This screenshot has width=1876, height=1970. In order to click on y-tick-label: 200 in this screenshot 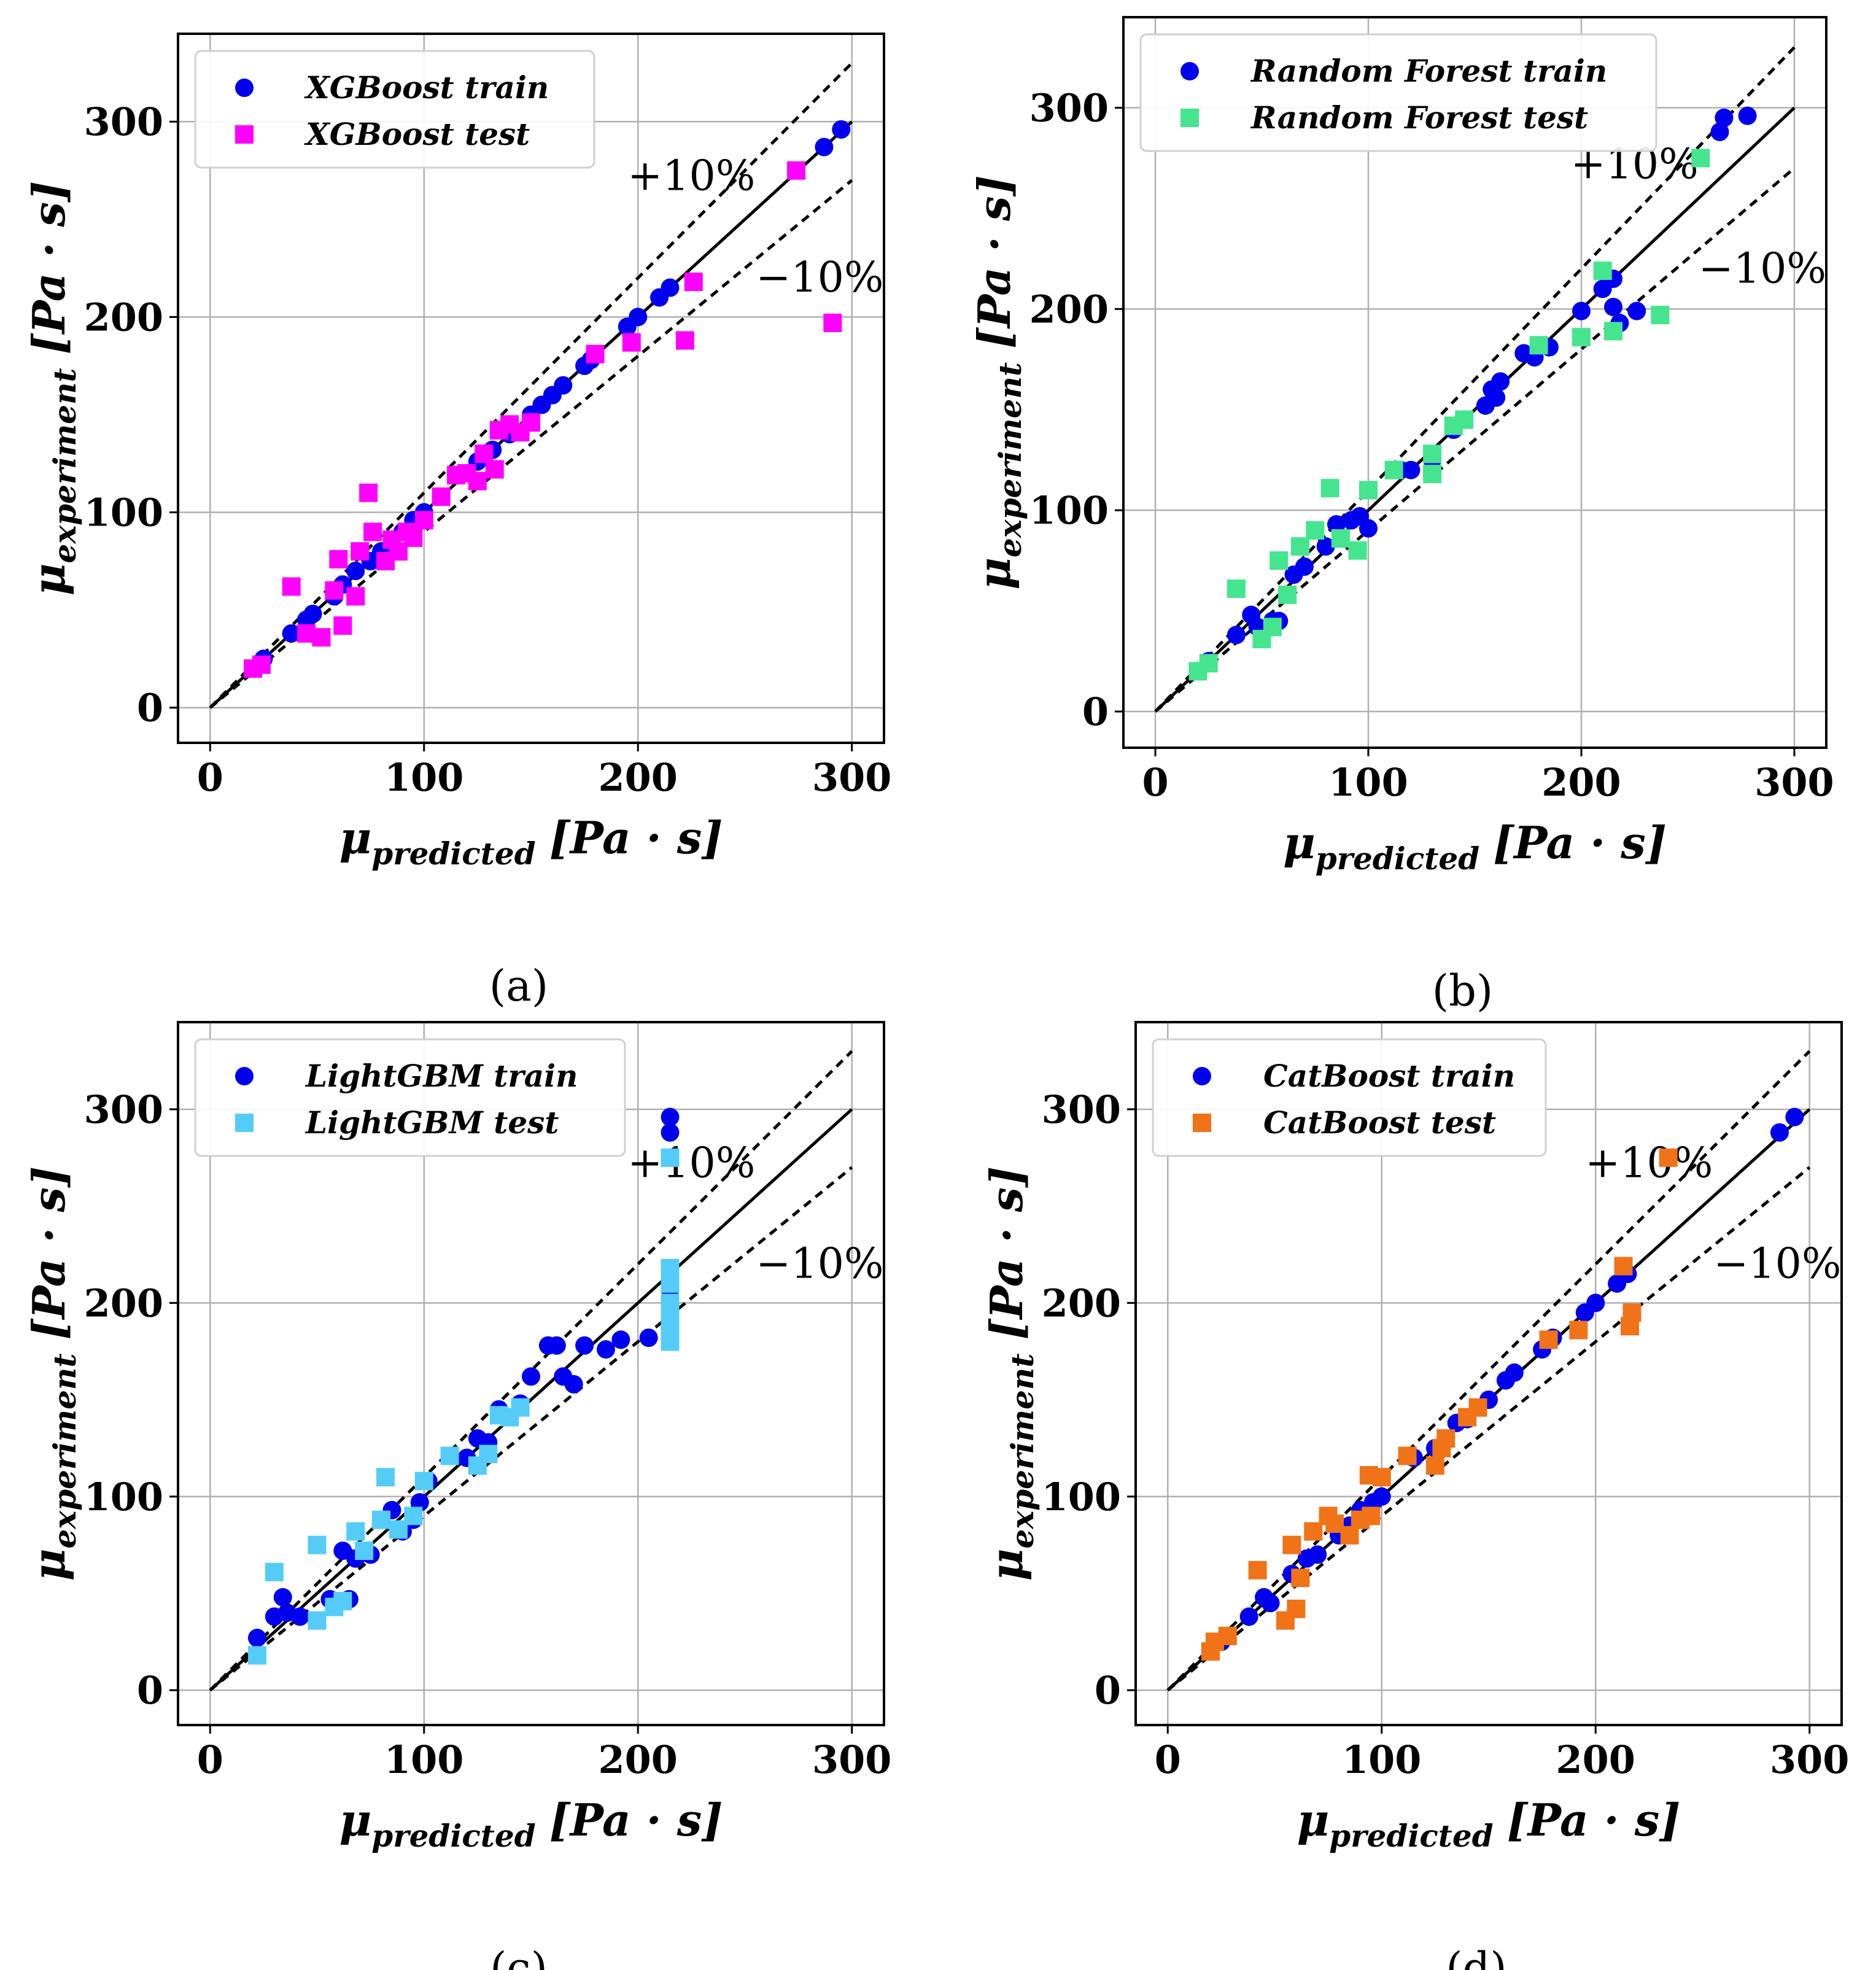, I will do `click(1069, 309)`.